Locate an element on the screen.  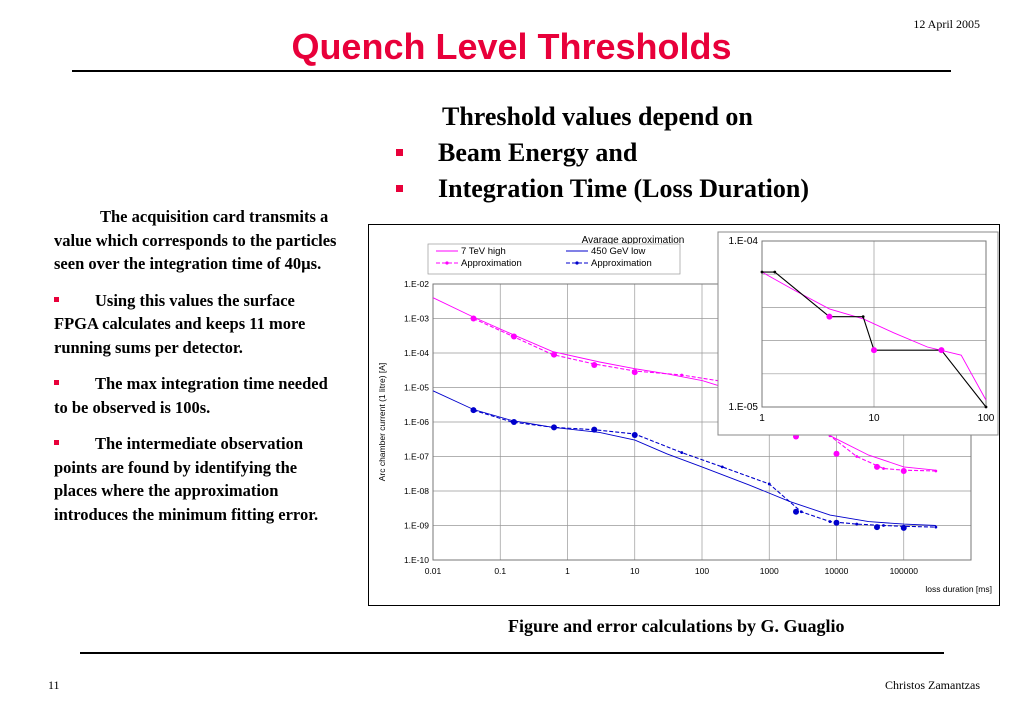
x-tick-label: 1000 is located at coordinates (769, 571).